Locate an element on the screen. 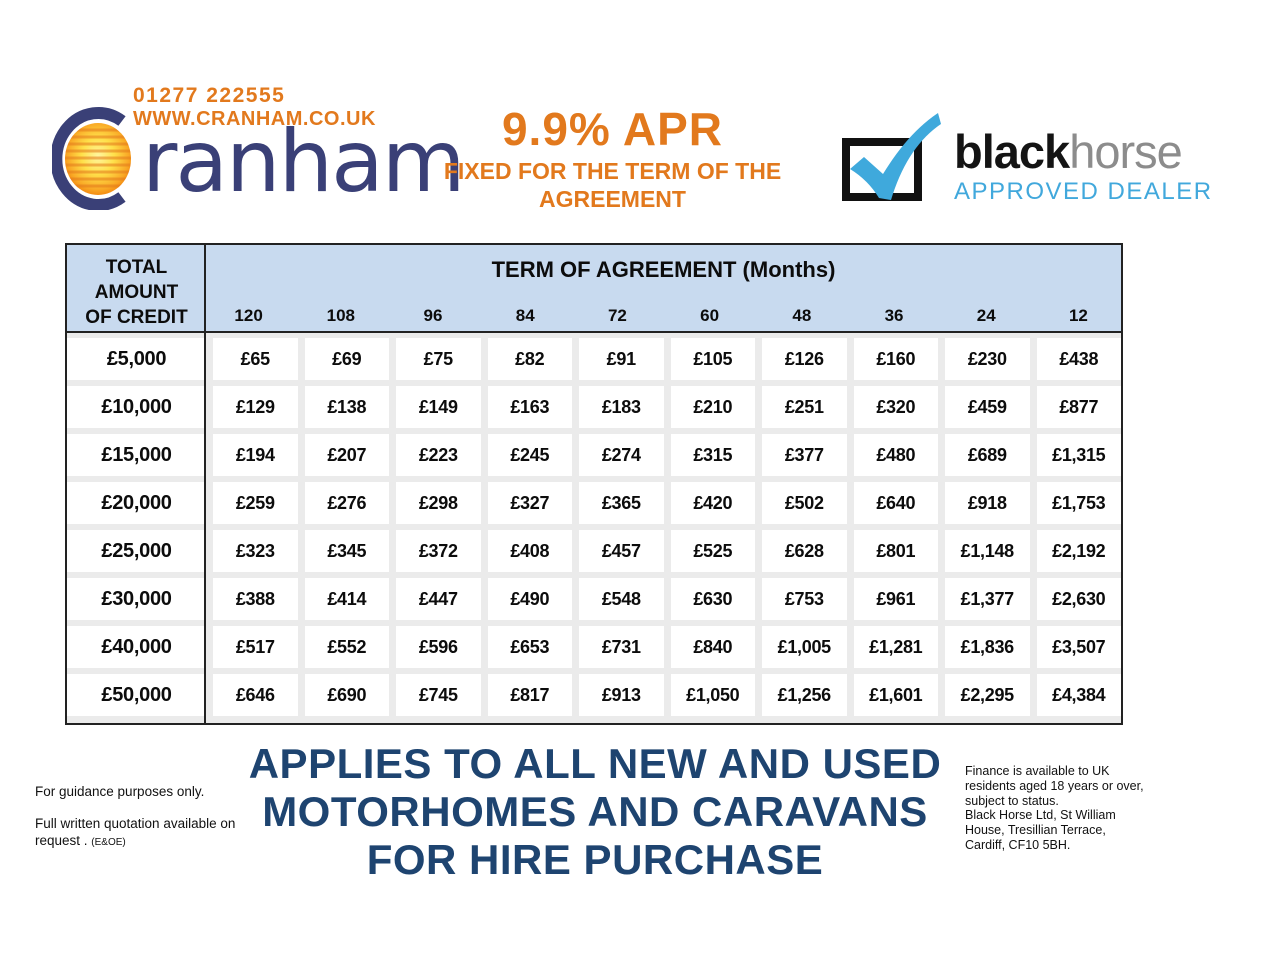  payment-cell: £414 is located at coordinates (346, 599).